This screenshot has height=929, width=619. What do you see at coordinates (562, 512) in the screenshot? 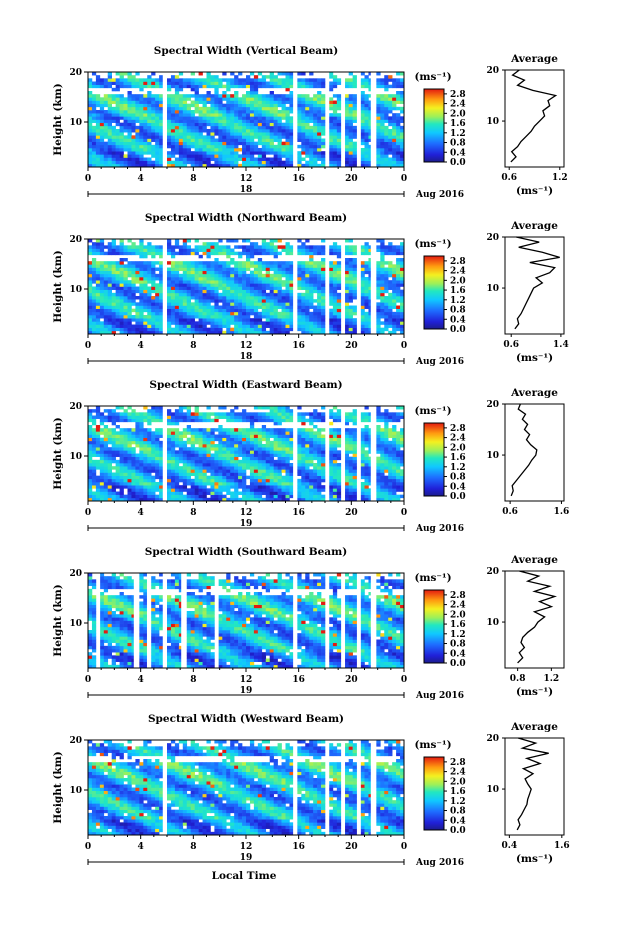
I see `average-x-tick-label: 1.6` at bounding box center [562, 512].